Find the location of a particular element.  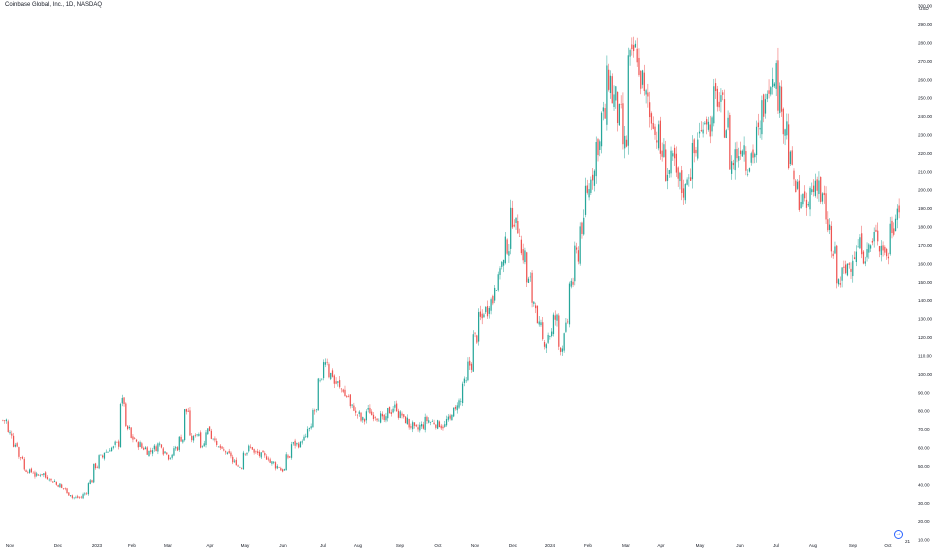

price-tick-label: 80.00 is located at coordinates (924, 411).